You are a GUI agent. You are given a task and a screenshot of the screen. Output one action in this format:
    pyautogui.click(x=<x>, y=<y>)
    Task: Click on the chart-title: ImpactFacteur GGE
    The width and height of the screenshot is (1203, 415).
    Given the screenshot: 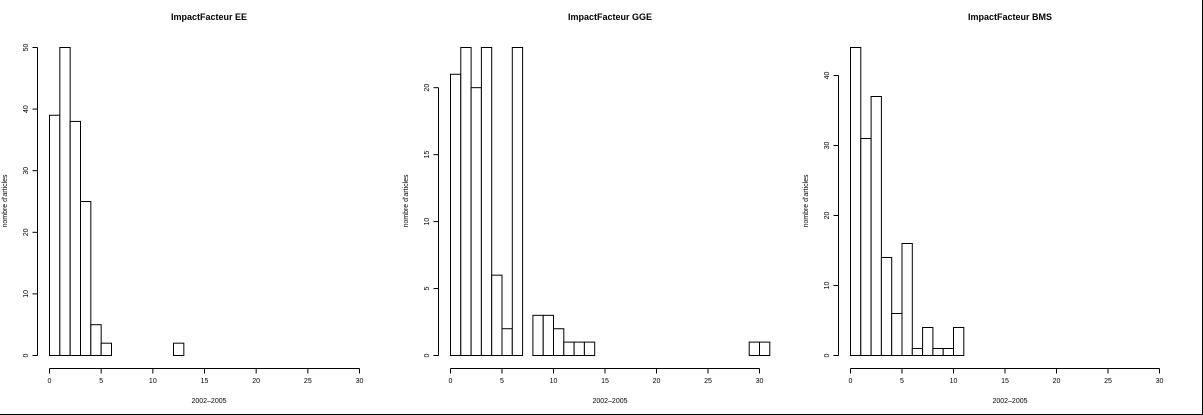 What is the action you would take?
    pyautogui.click(x=610, y=17)
    